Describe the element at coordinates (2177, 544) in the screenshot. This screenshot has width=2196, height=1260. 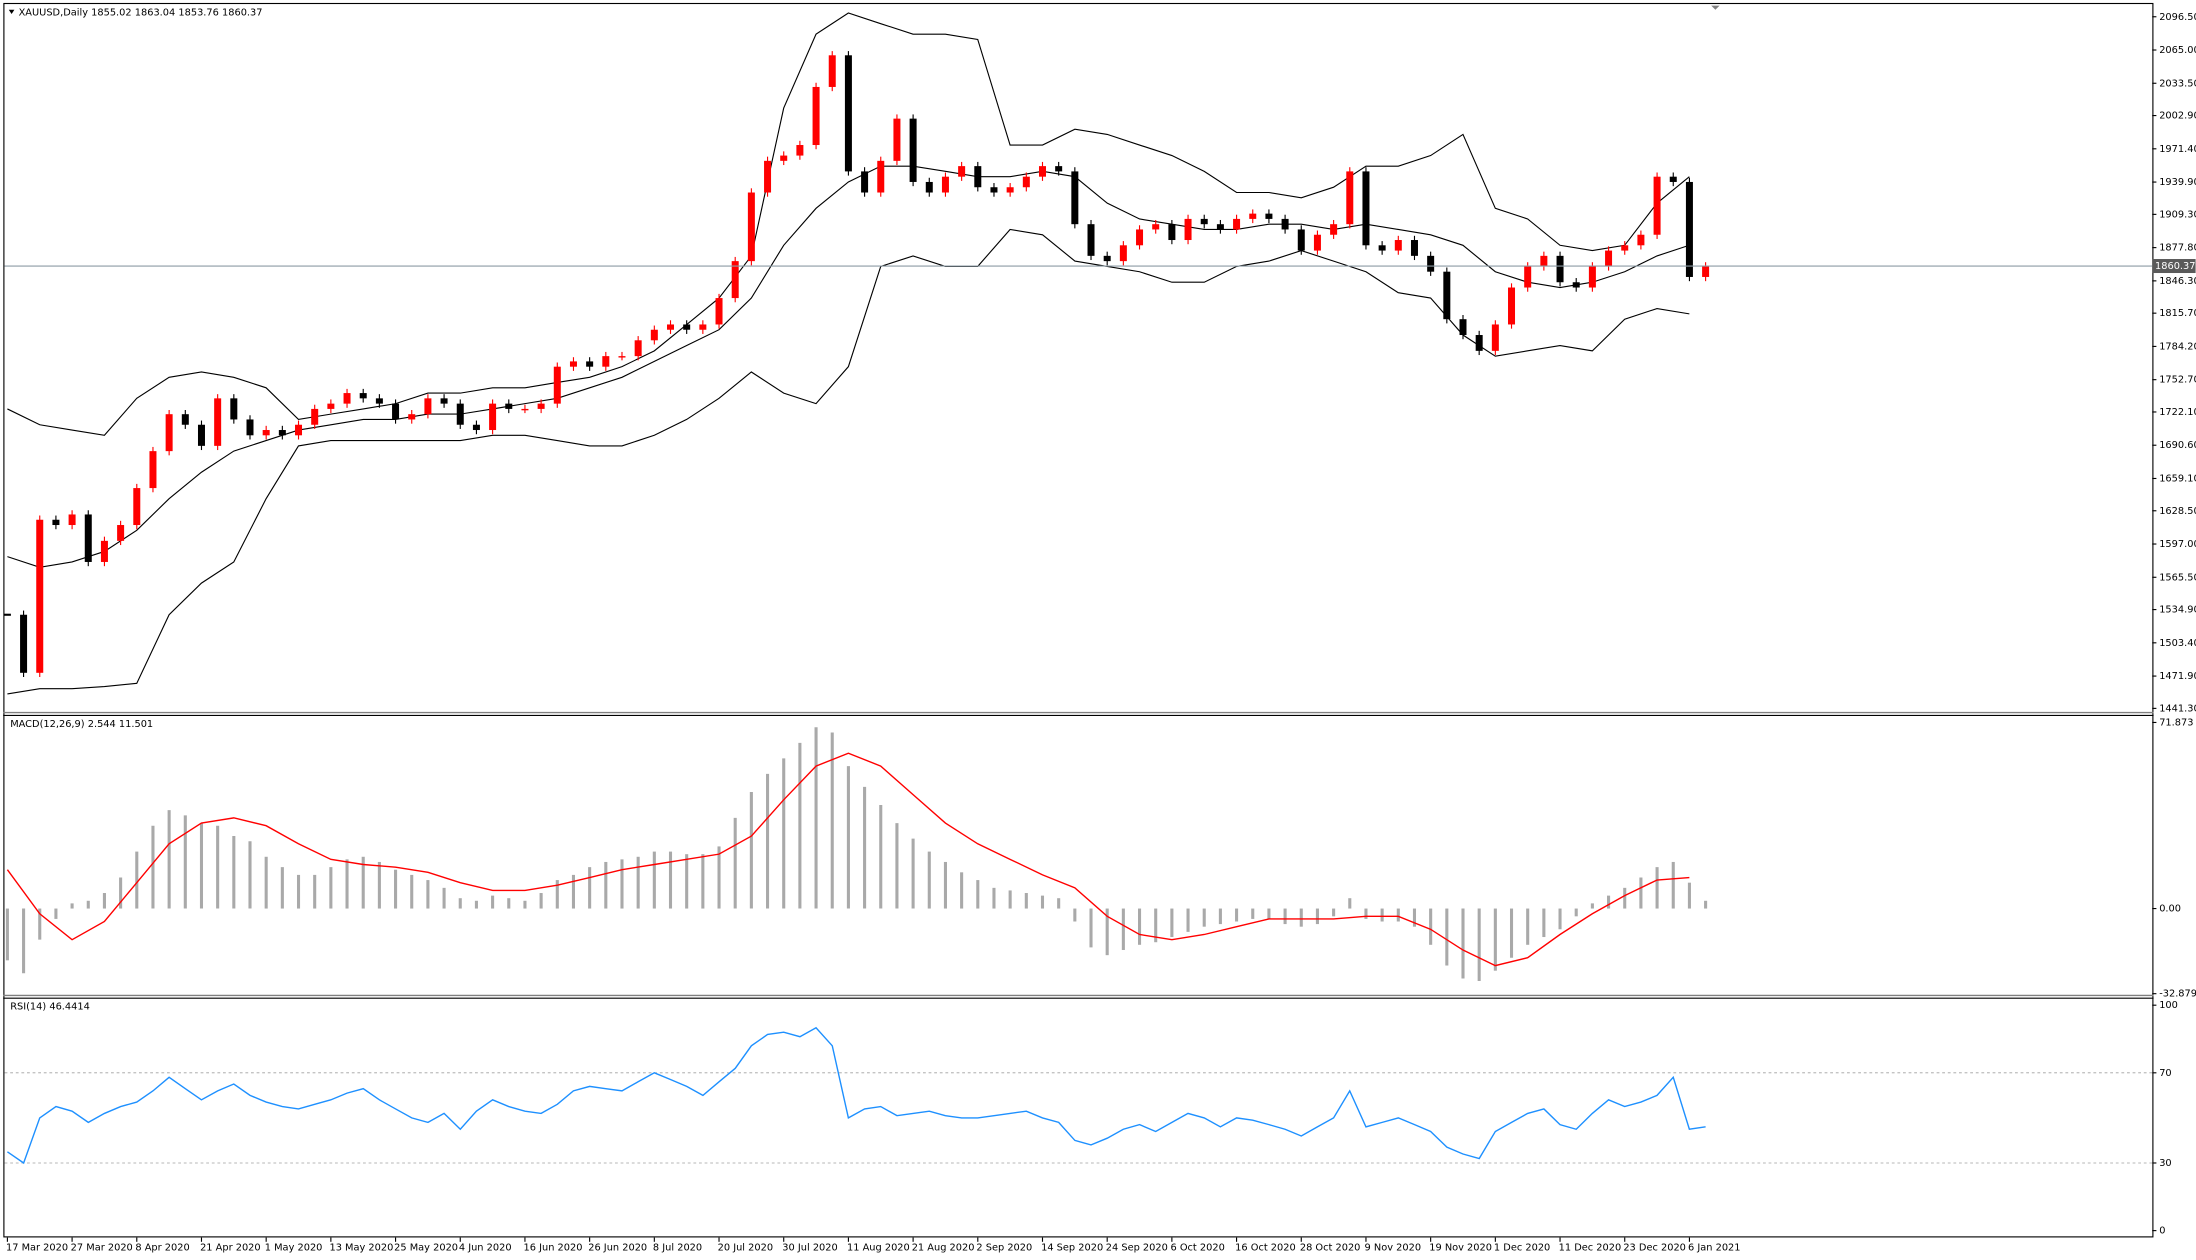
I see `y-tick-label: 1597.00` at that location.